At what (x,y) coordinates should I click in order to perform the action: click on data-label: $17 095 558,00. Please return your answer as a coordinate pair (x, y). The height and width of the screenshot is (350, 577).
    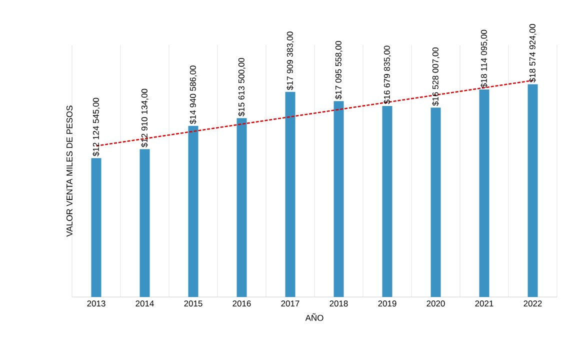
    Looking at the image, I should click on (338, 70).